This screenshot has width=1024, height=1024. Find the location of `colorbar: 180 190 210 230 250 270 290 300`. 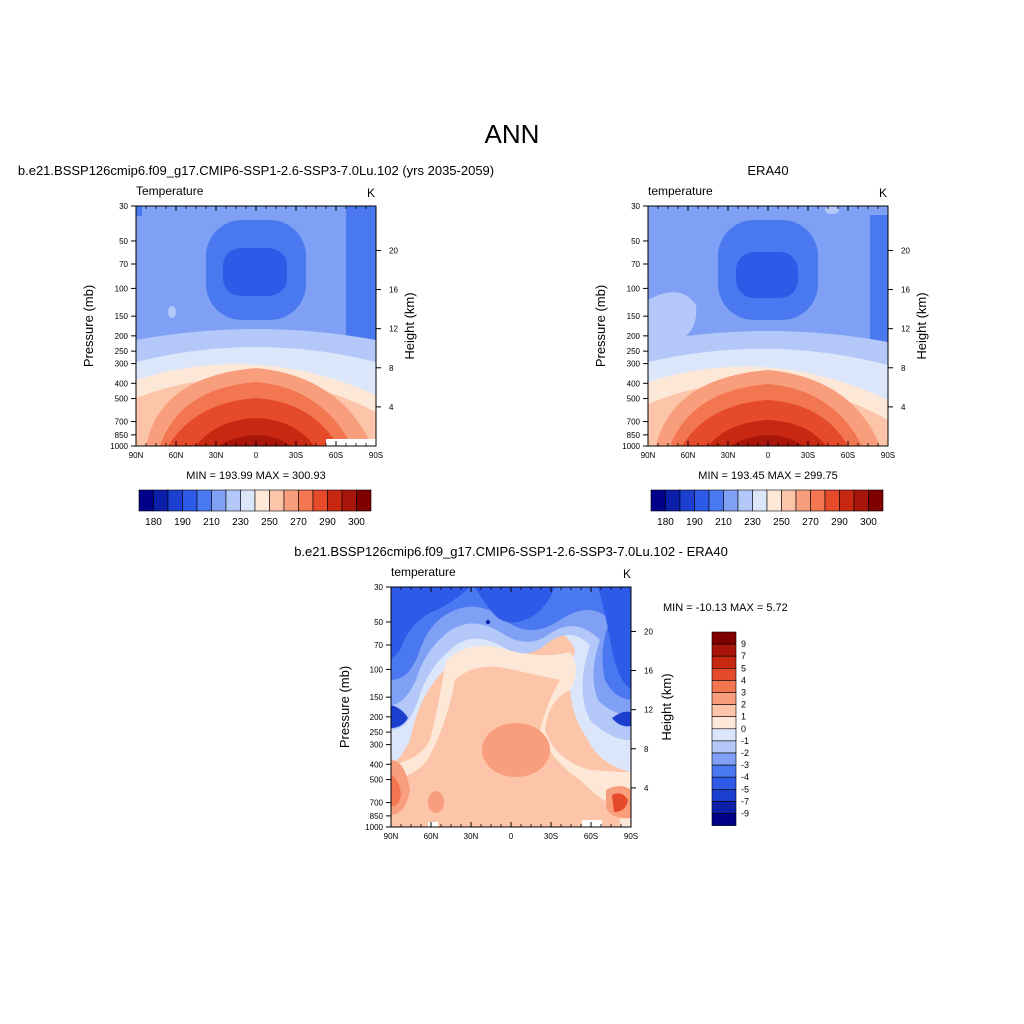

colorbar: 180 190 210 230 250 270 290 300 is located at coordinates (255, 508).